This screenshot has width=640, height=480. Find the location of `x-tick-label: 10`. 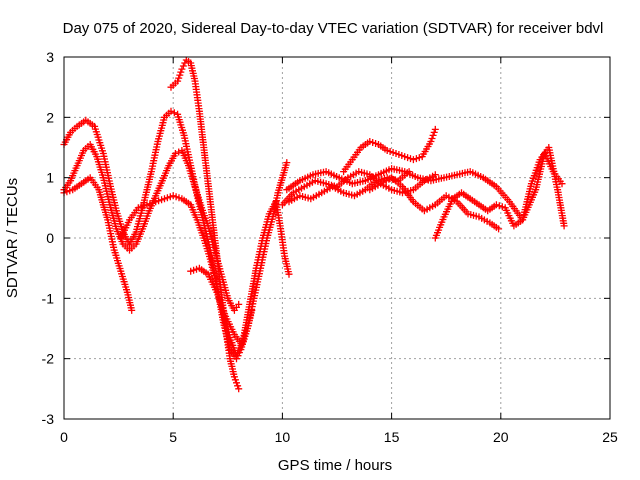

x-tick-label: 10 is located at coordinates (283, 437).